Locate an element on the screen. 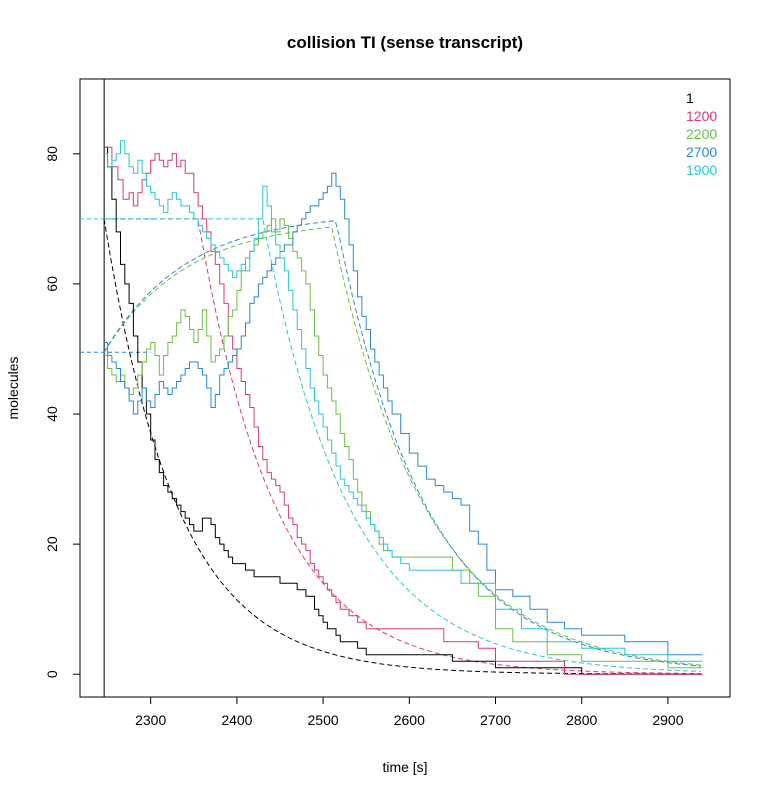  y-axis-label: molecules is located at coordinates (13, 387).